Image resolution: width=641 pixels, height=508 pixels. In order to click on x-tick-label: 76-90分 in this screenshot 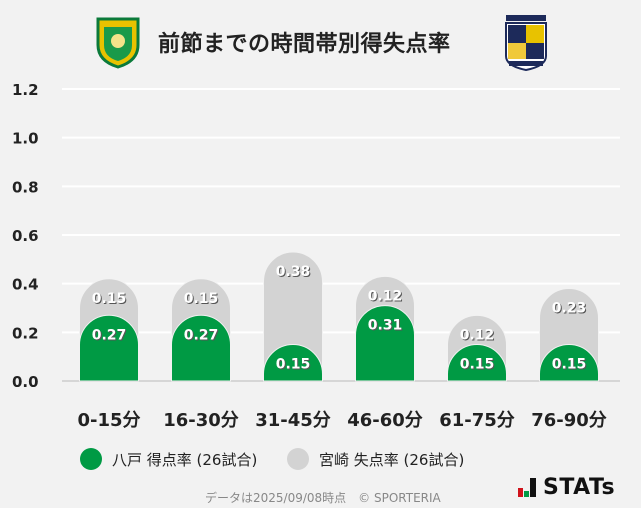, I will do `click(569, 420)`.